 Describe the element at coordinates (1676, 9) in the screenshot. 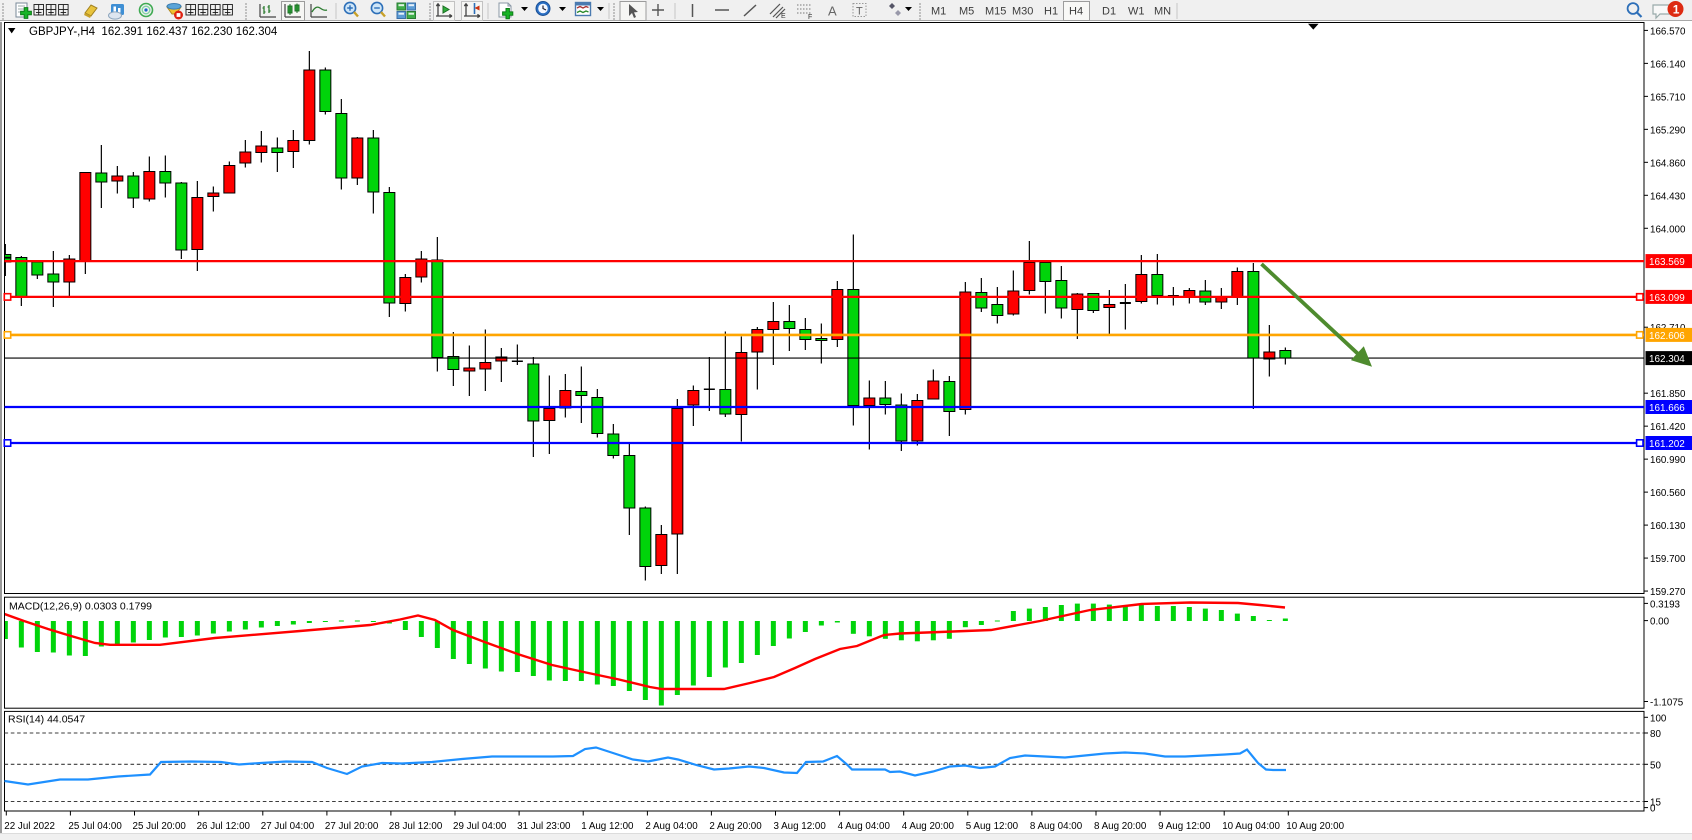

I see `svg-text: 1` at that location.